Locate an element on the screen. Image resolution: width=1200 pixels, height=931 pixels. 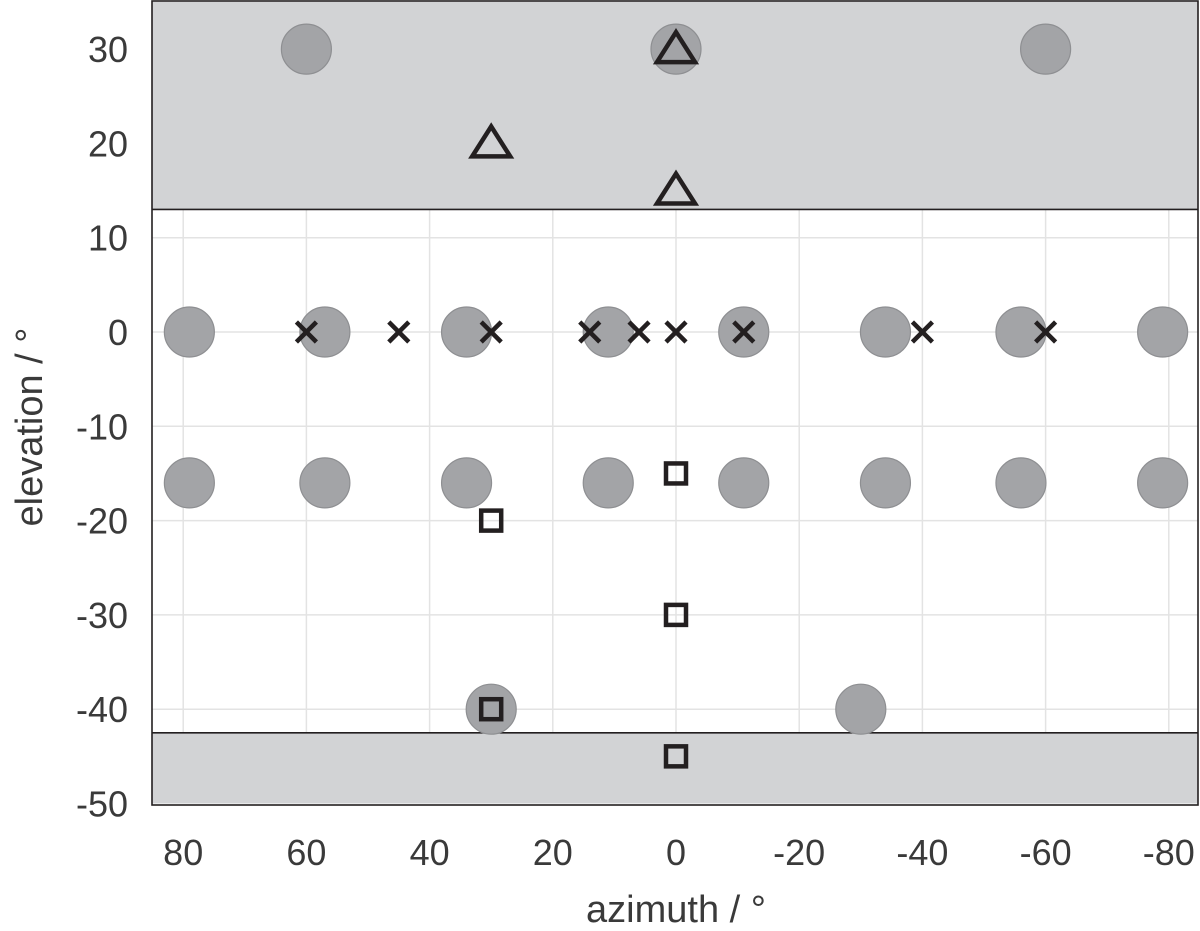
x-tick-label: 20 is located at coordinates (553, 852).